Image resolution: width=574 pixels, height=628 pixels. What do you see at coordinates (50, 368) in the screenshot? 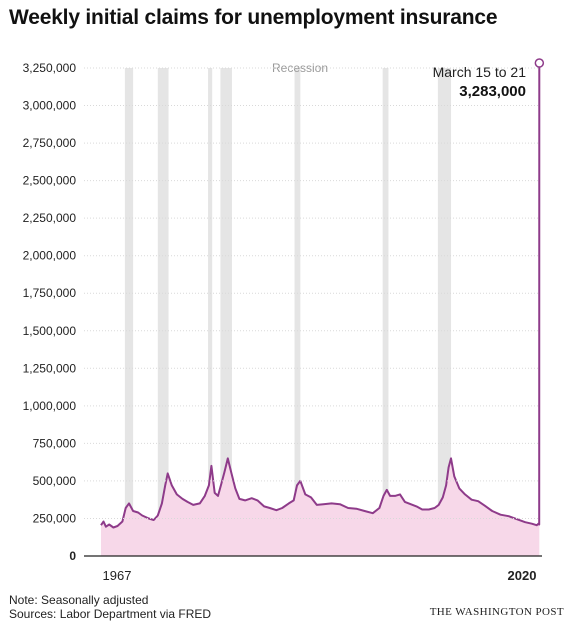
I see `y-tick-label: 1,250,000` at bounding box center [50, 368].